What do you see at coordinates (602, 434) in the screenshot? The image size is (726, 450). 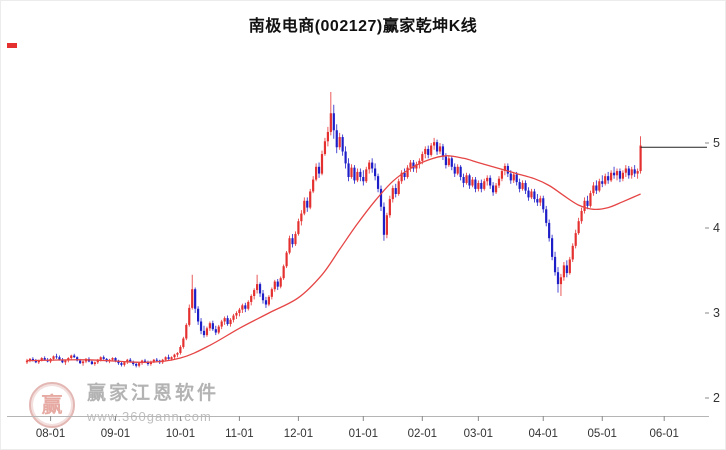 I see `x-axis-label: 05-01` at bounding box center [602, 434].